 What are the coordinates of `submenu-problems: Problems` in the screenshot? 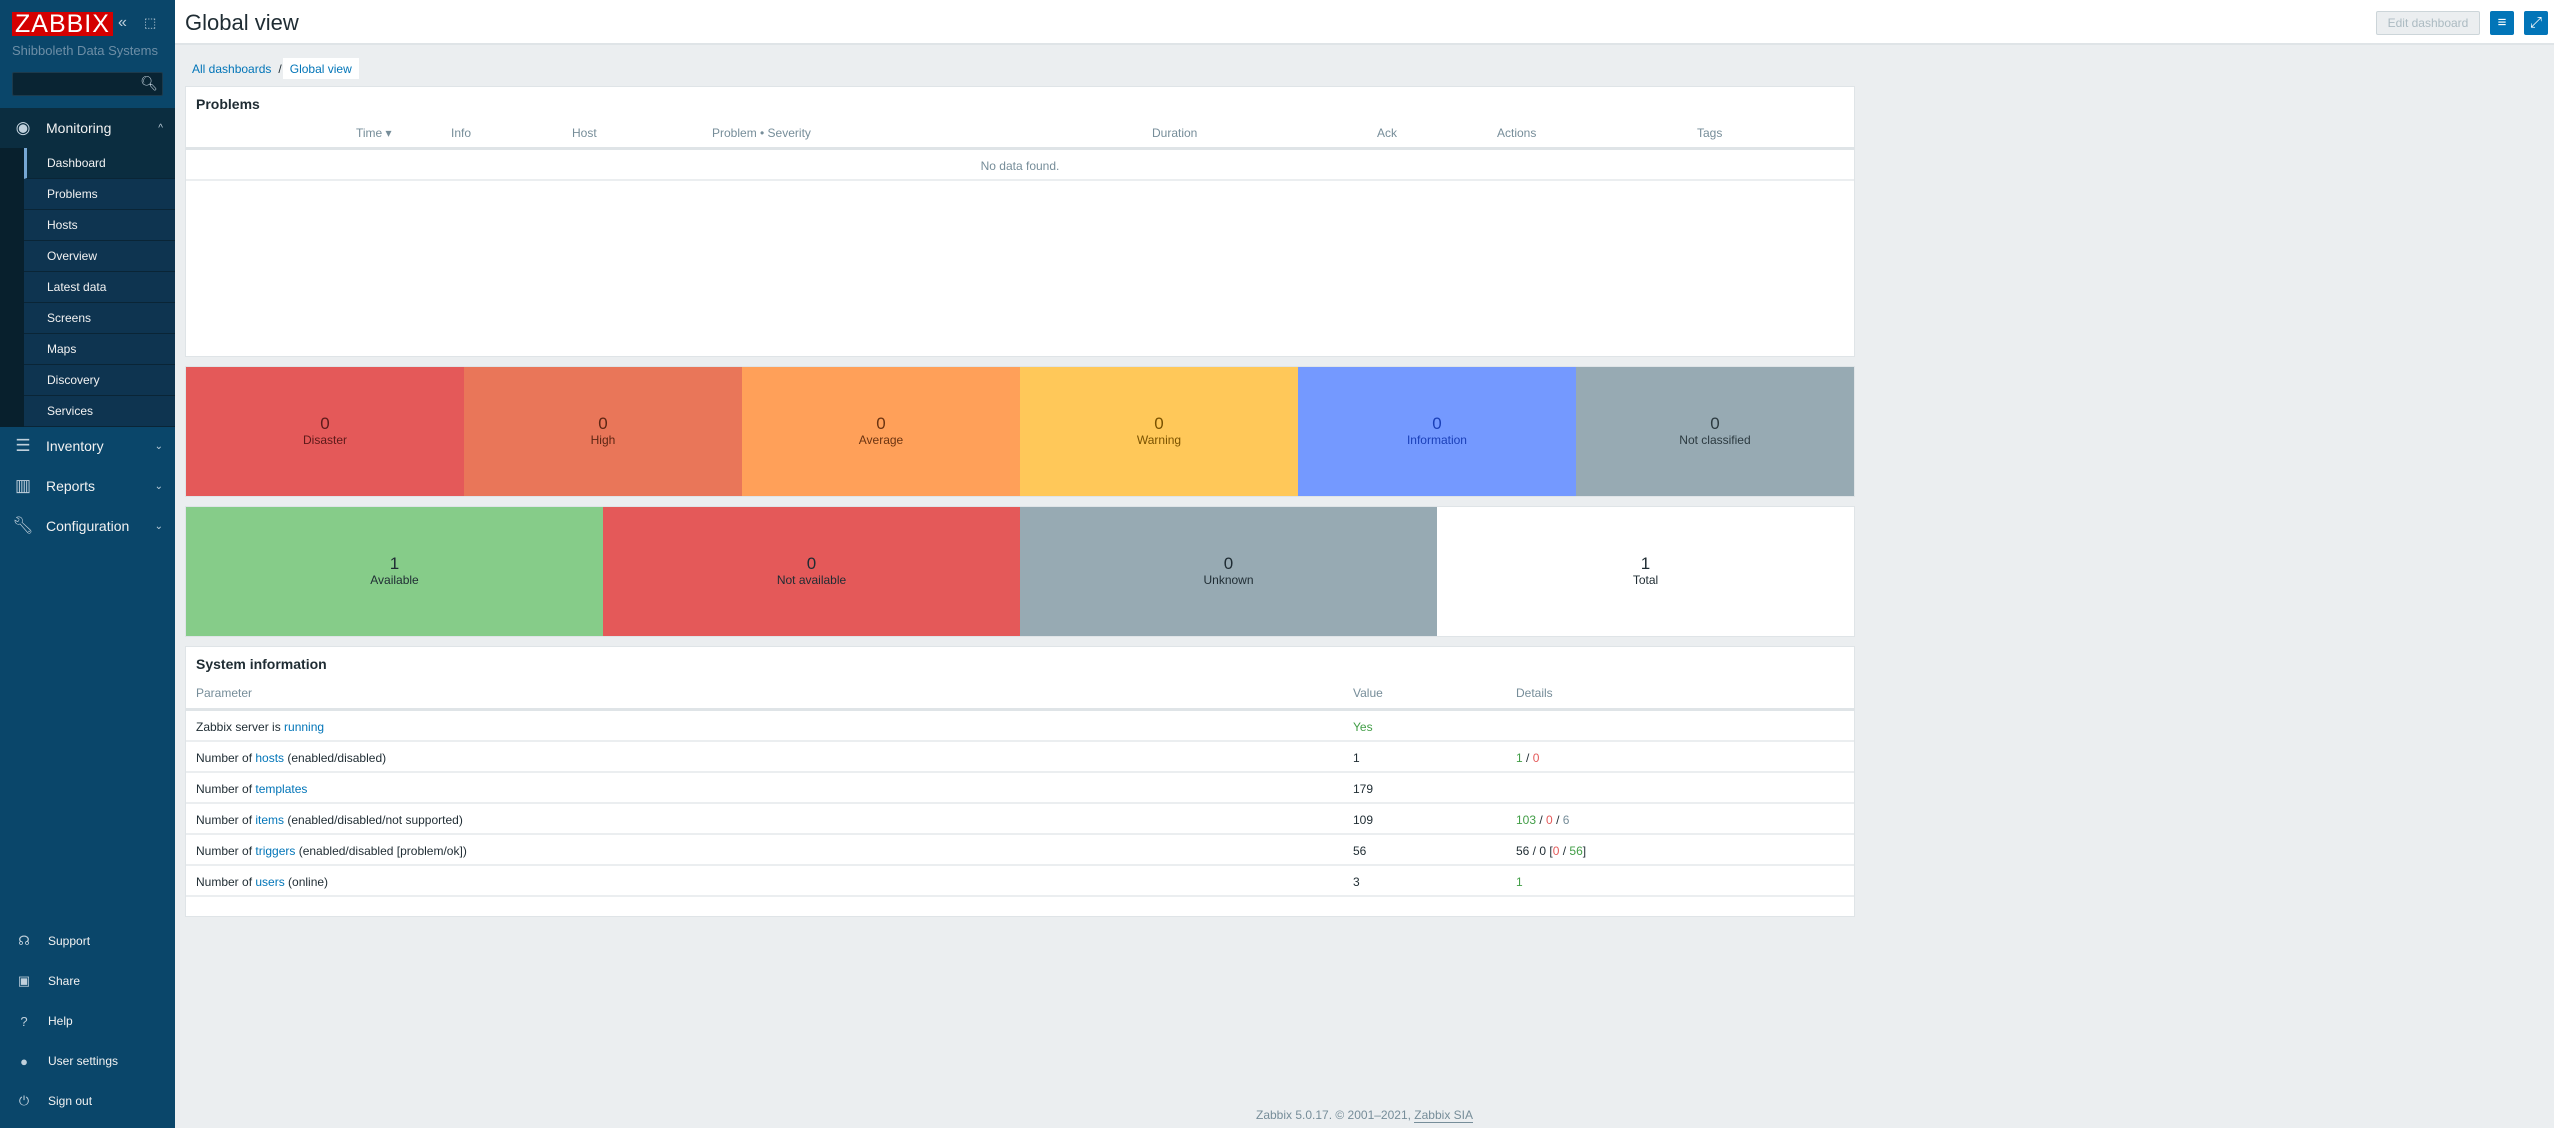 It's located at (99, 194).